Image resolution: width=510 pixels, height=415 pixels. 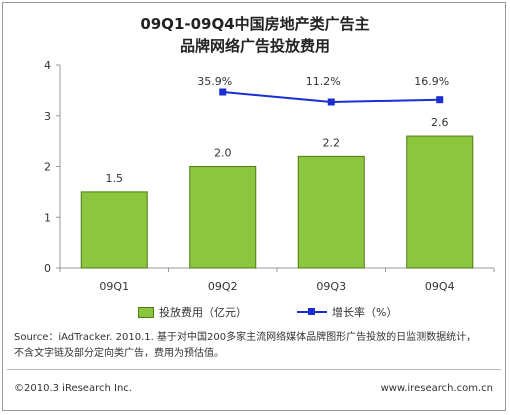 What do you see at coordinates (214, 81) in the screenshot?
I see `growth-value-label: 35.9%` at bounding box center [214, 81].